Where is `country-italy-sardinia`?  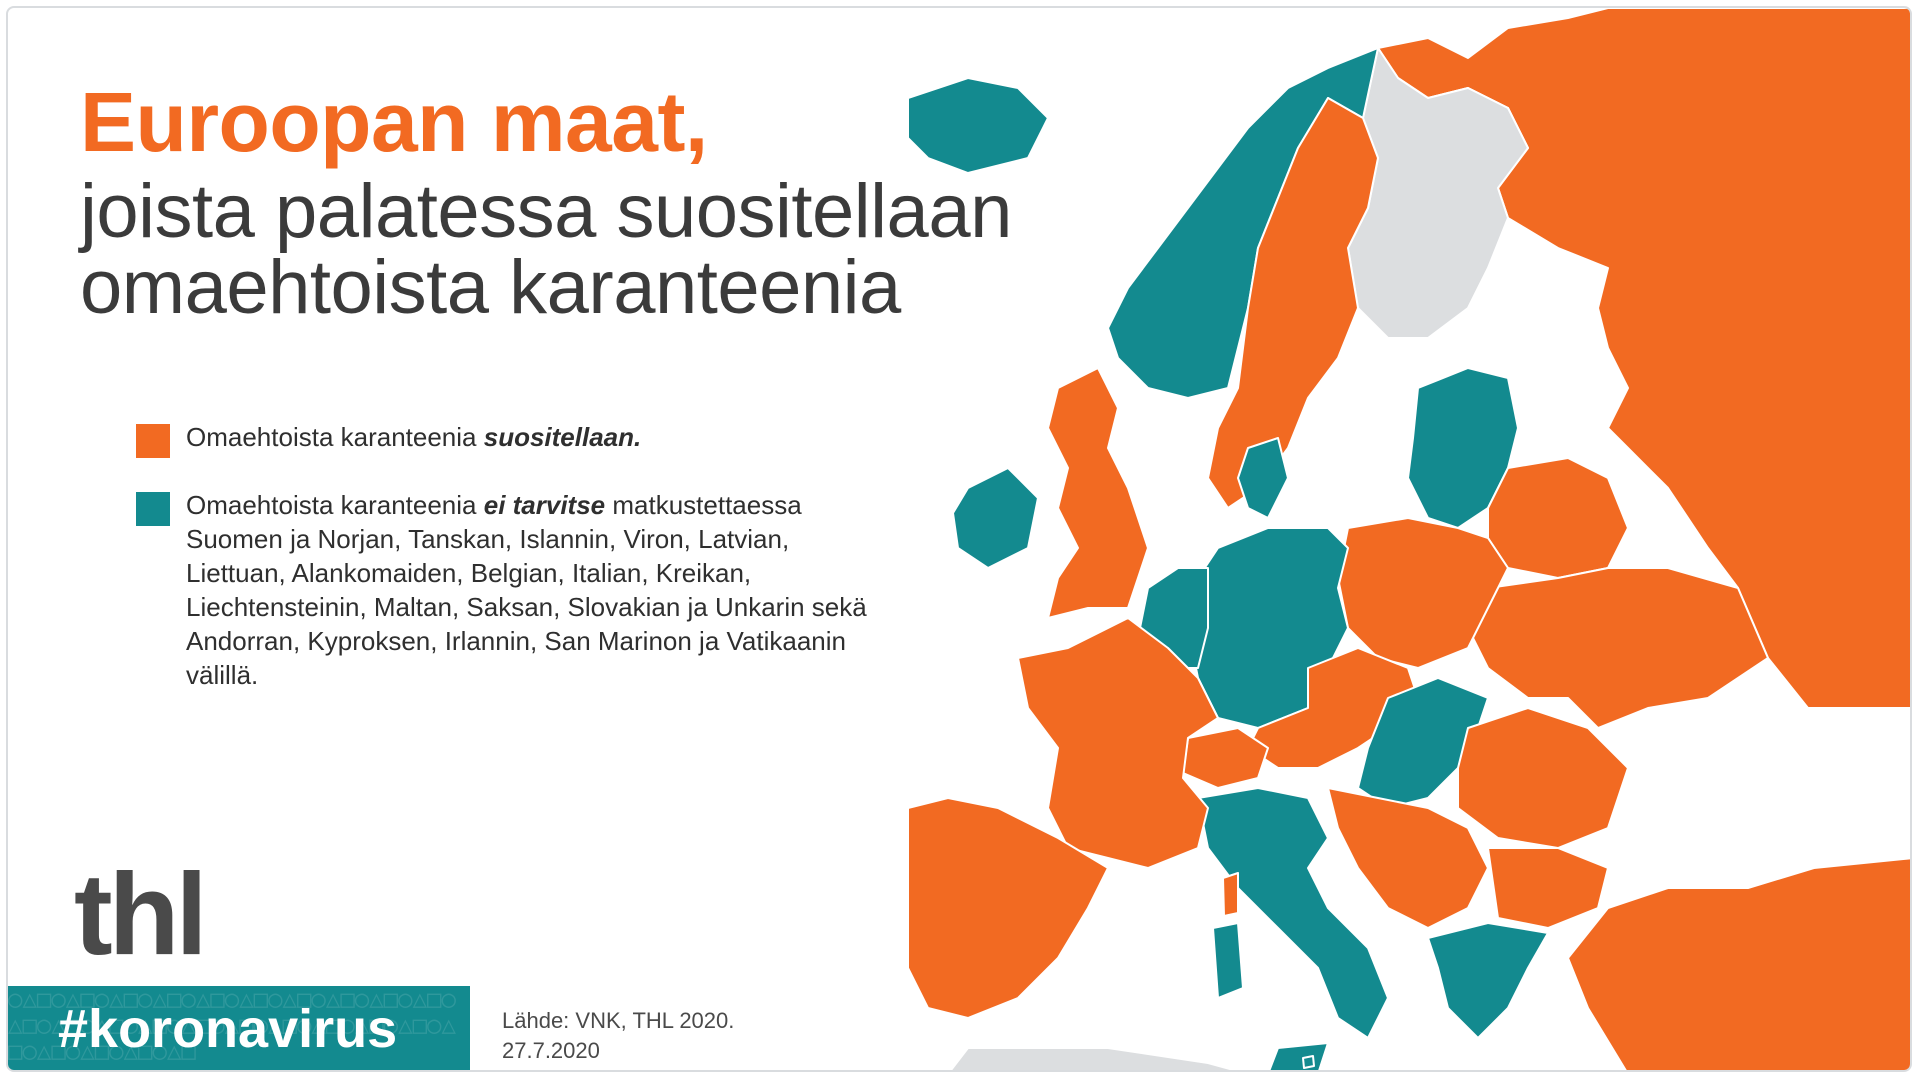
country-italy-sardinia is located at coordinates (1228, 960).